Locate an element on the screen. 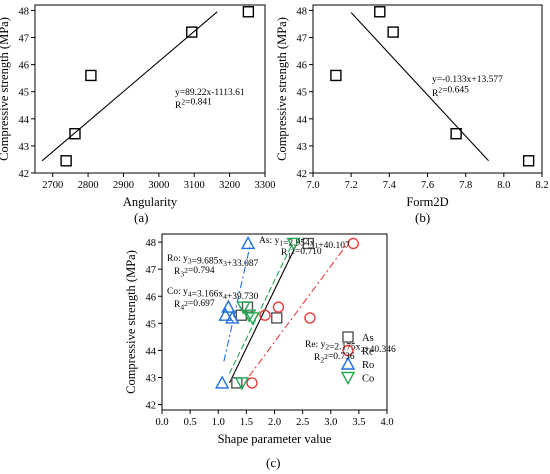 This screenshot has width=550, height=474. fit-line-as is located at coordinates (263, 313).